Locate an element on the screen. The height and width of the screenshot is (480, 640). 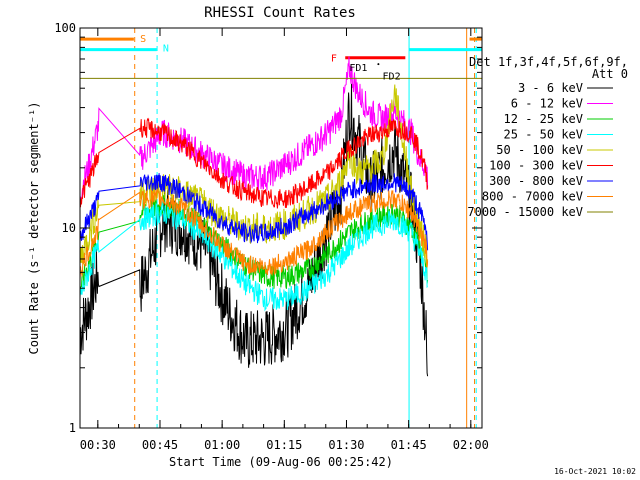
legend-label-1: 6 - 12 keV is located at coordinates (547, 104).